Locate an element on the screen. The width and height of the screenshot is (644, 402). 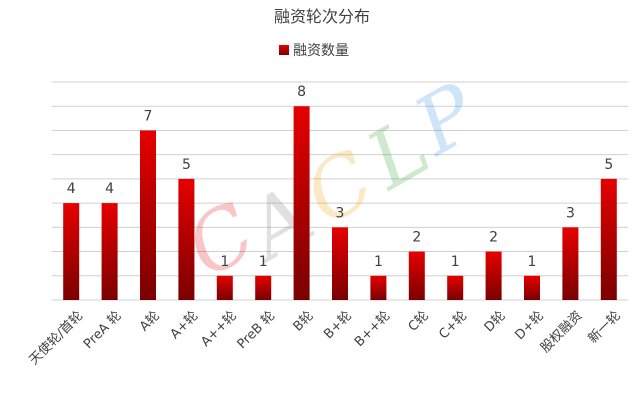
legend-label: 融资数量 is located at coordinates (321, 51).